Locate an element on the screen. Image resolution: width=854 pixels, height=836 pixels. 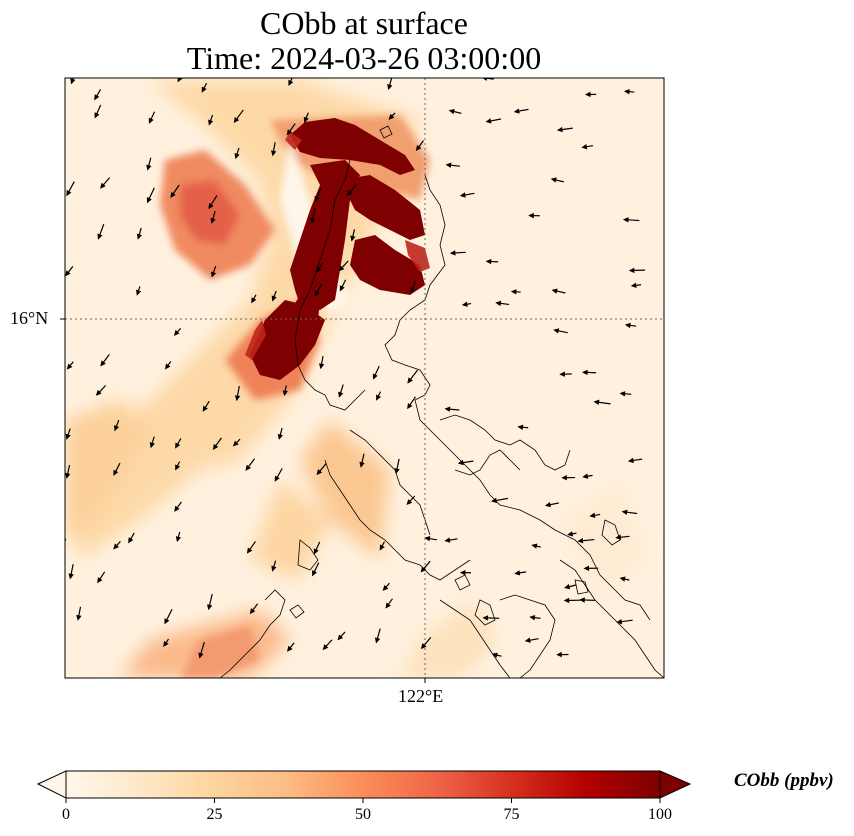
colorbar-tick-label: 25 is located at coordinates (214, 814).